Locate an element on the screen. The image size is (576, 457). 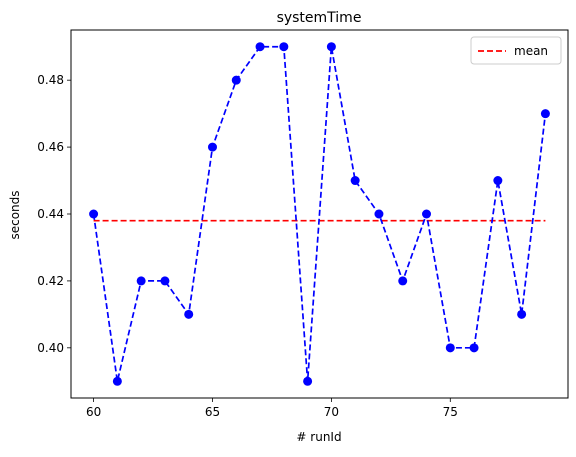
legend-mean-label: mean is located at coordinates (531, 51).